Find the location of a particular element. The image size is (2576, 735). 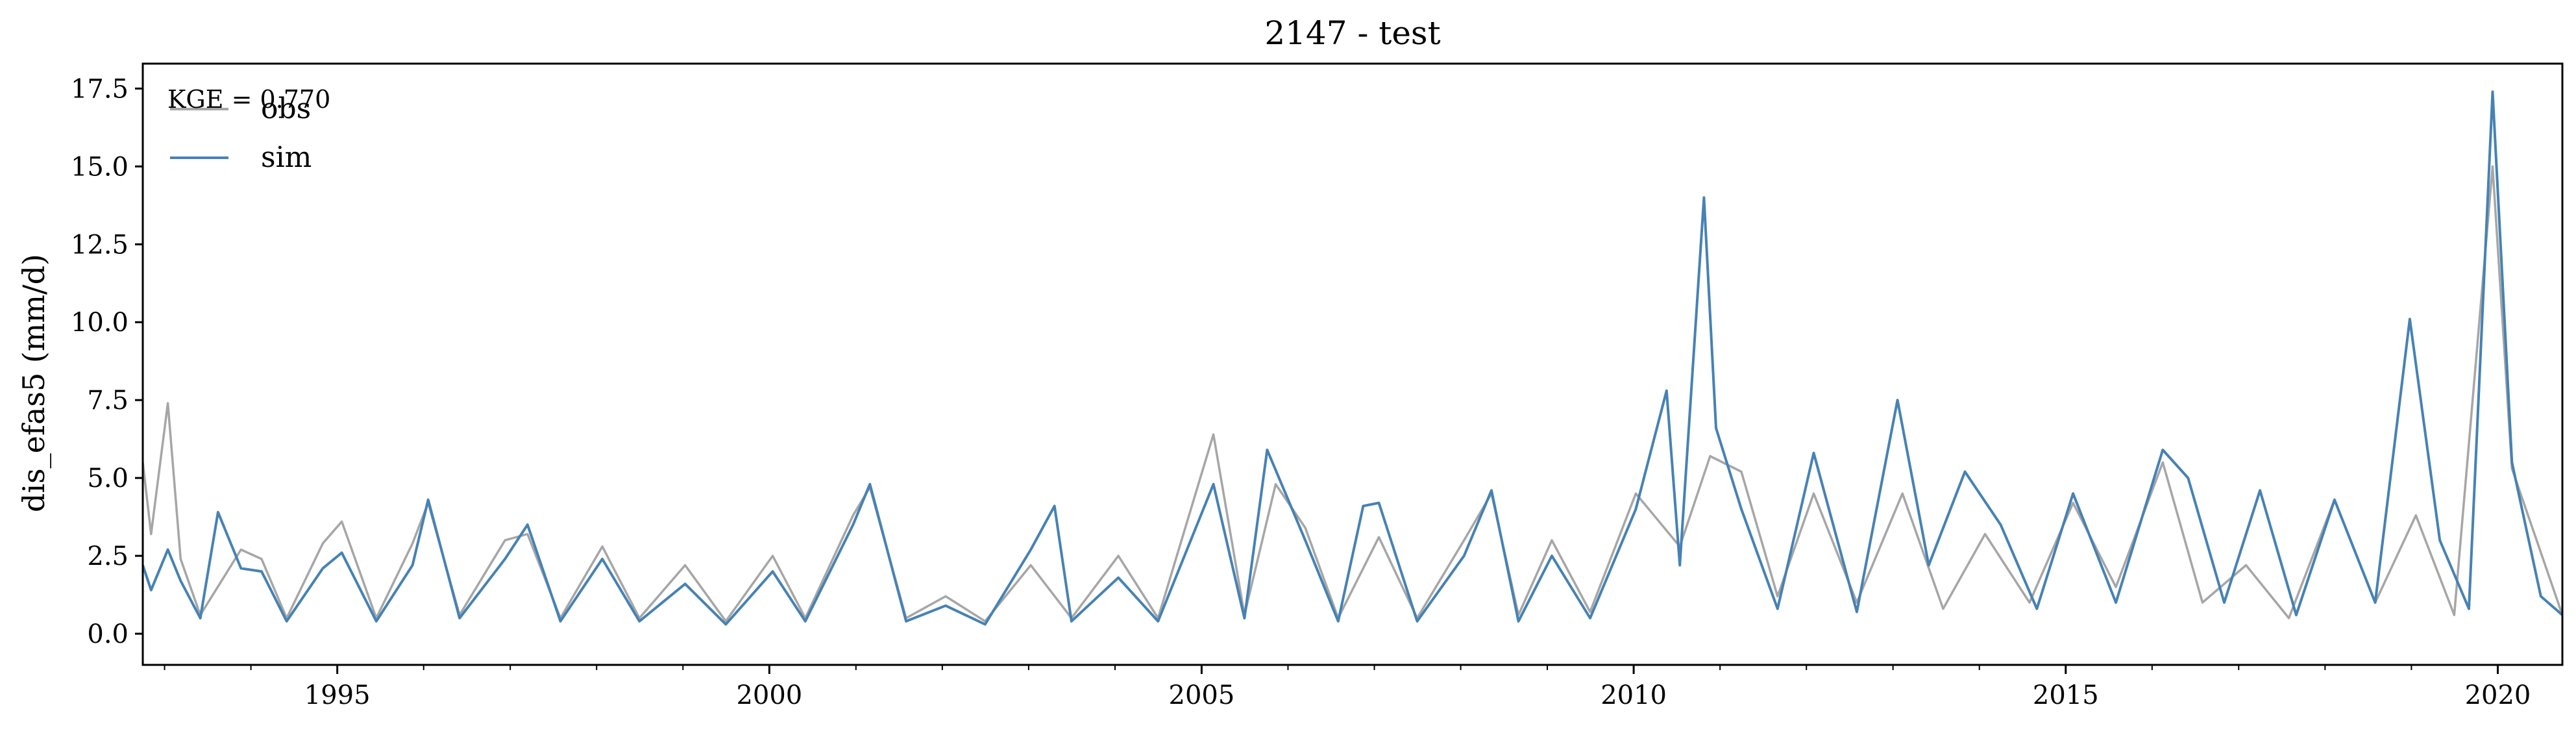

y-tick-label: 7.5 is located at coordinates (108, 401).